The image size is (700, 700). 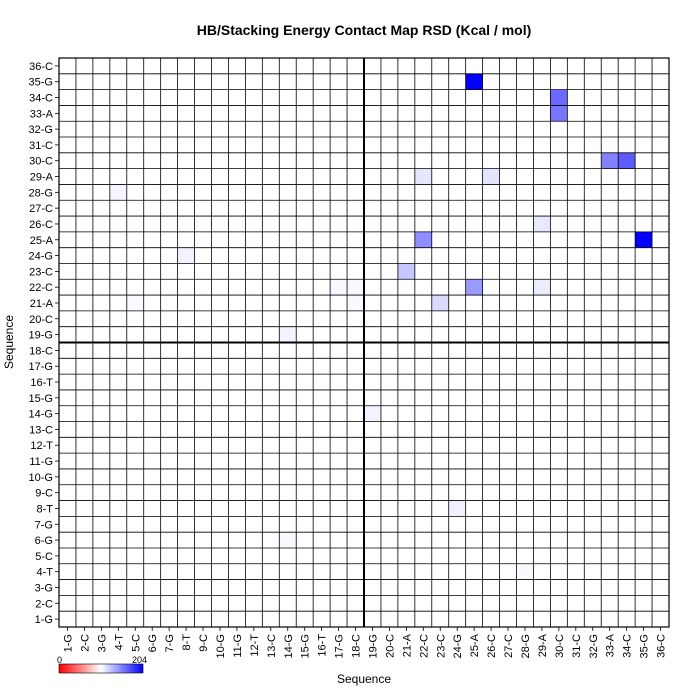 I want to click on x-axis-label: Sequence, so click(x=364, y=679).